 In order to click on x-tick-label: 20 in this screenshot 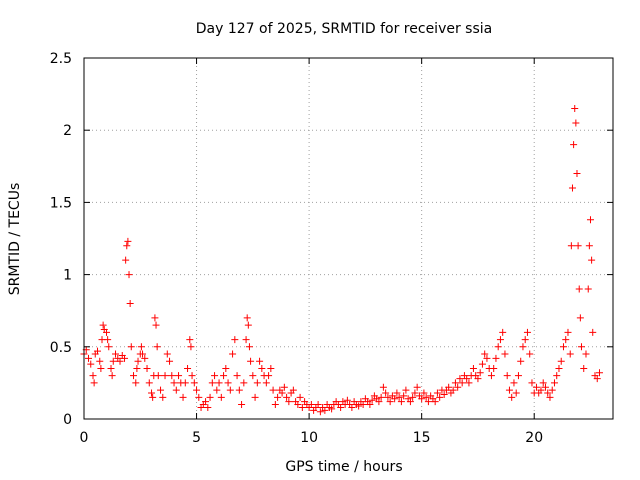, I will do `click(534, 438)`.